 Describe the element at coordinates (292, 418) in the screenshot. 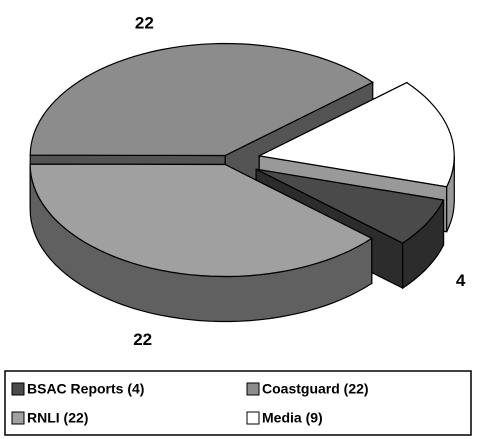

I see `legend-label: Media (9)` at that location.